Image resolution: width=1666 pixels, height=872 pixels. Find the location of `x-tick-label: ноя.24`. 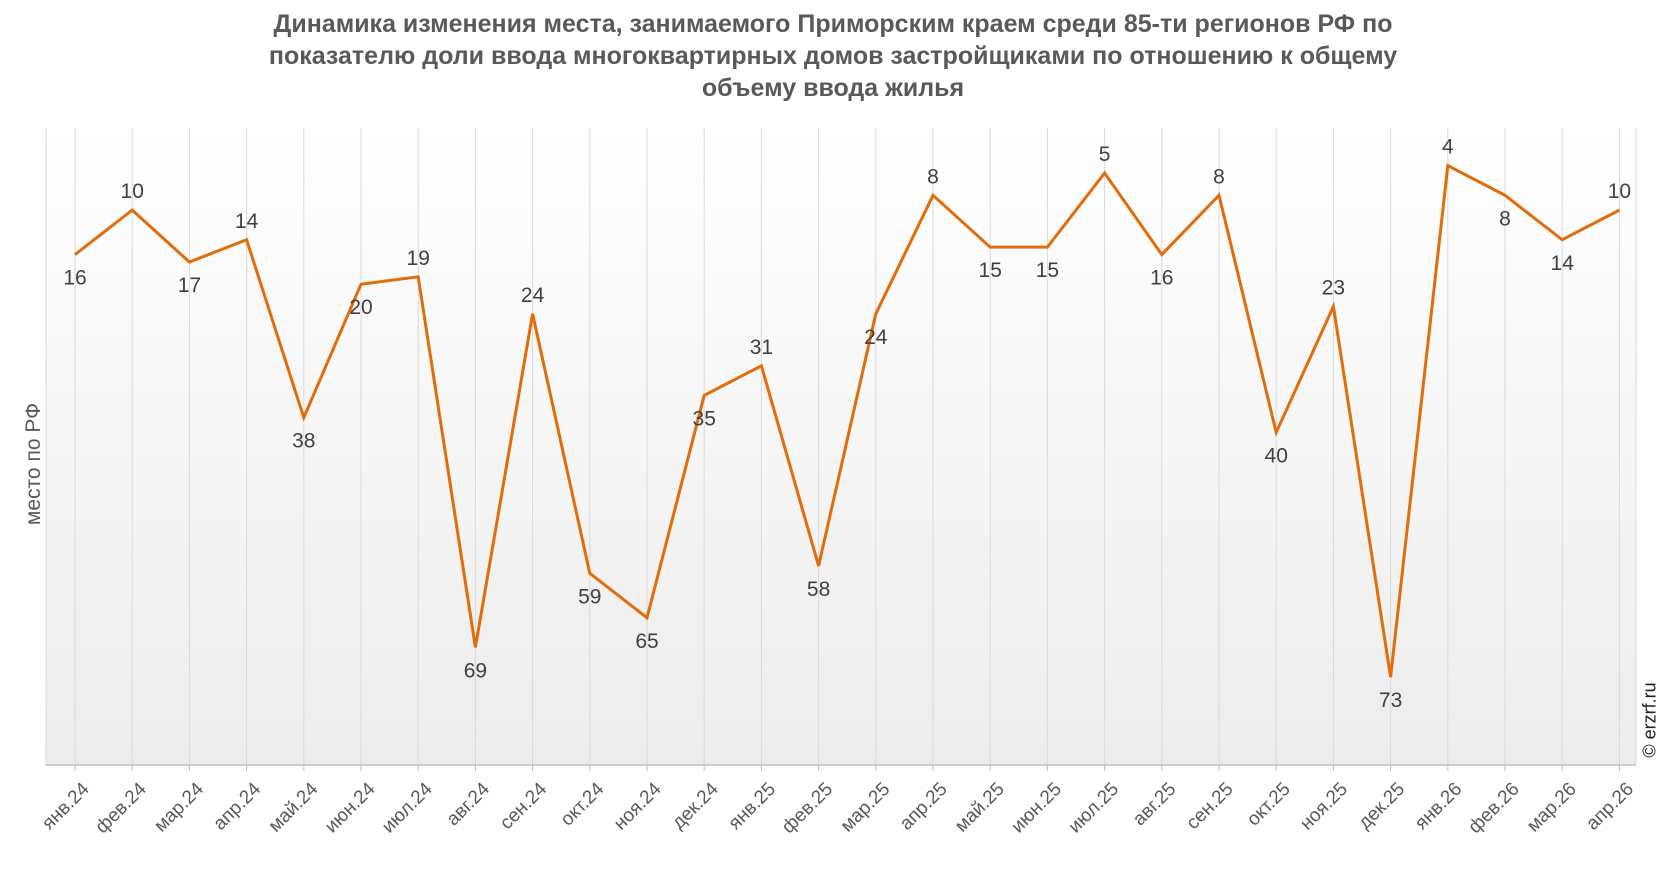

x-tick-label: ноя.24 is located at coordinates (638, 806).